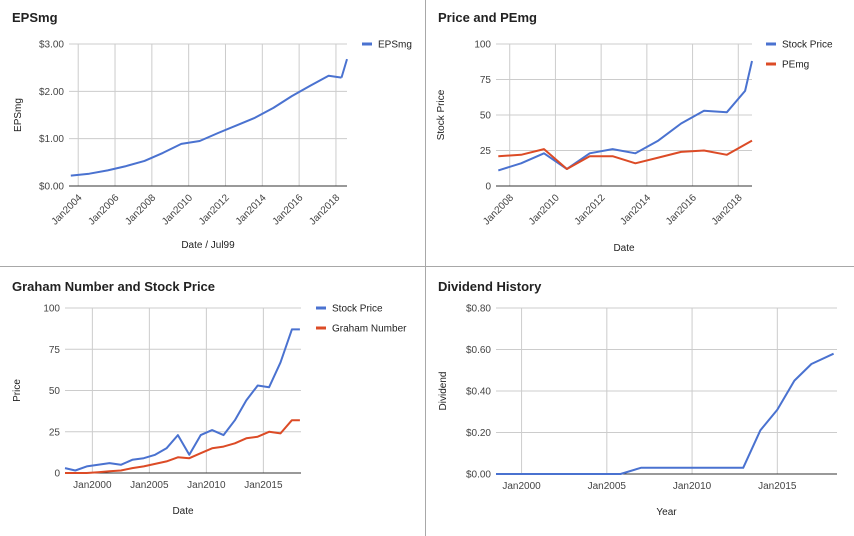  What do you see at coordinates (35, 17) in the screenshot?
I see `chart-title: EPSmg` at bounding box center [35, 17].